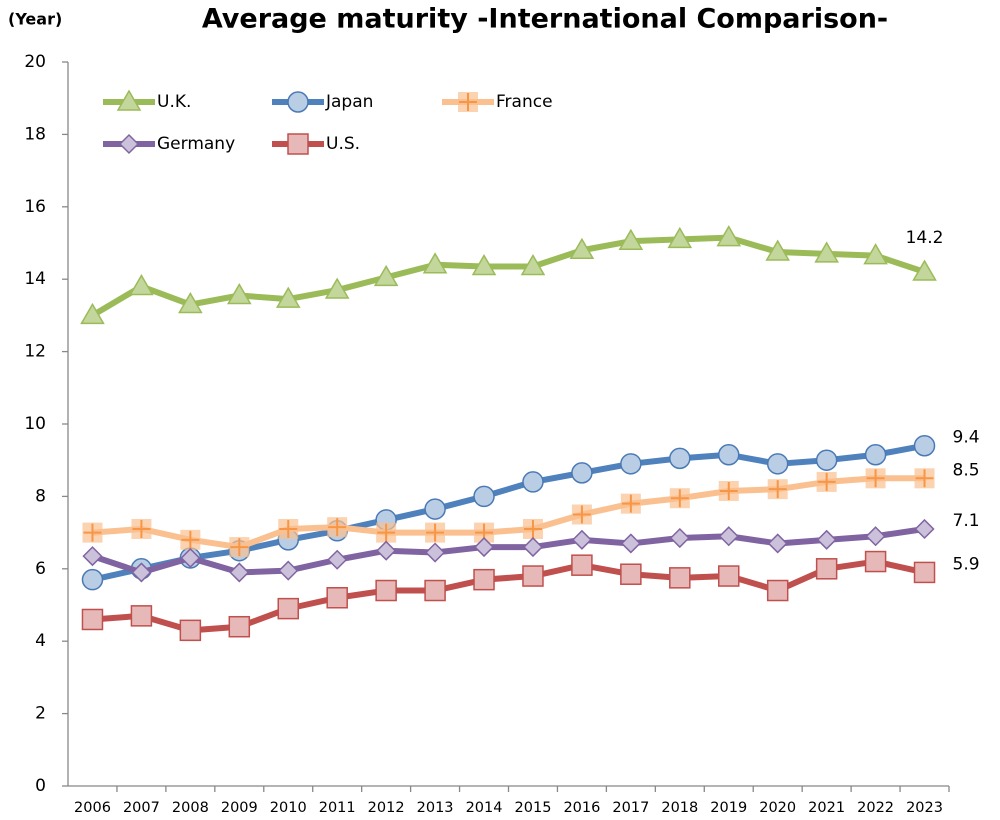 The width and height of the screenshot is (1000, 820). Describe the element at coordinates (966, 438) in the screenshot. I see `end-value-label: 9.4` at that location.